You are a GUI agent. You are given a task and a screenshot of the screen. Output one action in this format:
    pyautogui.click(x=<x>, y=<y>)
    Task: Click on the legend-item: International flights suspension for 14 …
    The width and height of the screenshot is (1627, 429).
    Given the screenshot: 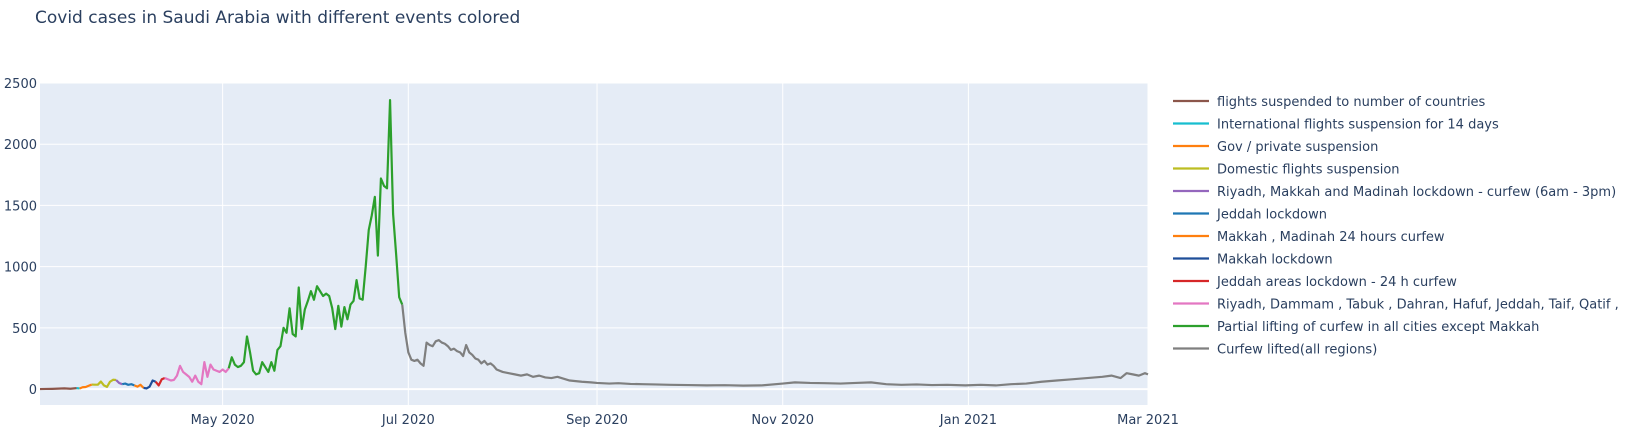 What is the action you would take?
    pyautogui.click(x=1336, y=125)
    